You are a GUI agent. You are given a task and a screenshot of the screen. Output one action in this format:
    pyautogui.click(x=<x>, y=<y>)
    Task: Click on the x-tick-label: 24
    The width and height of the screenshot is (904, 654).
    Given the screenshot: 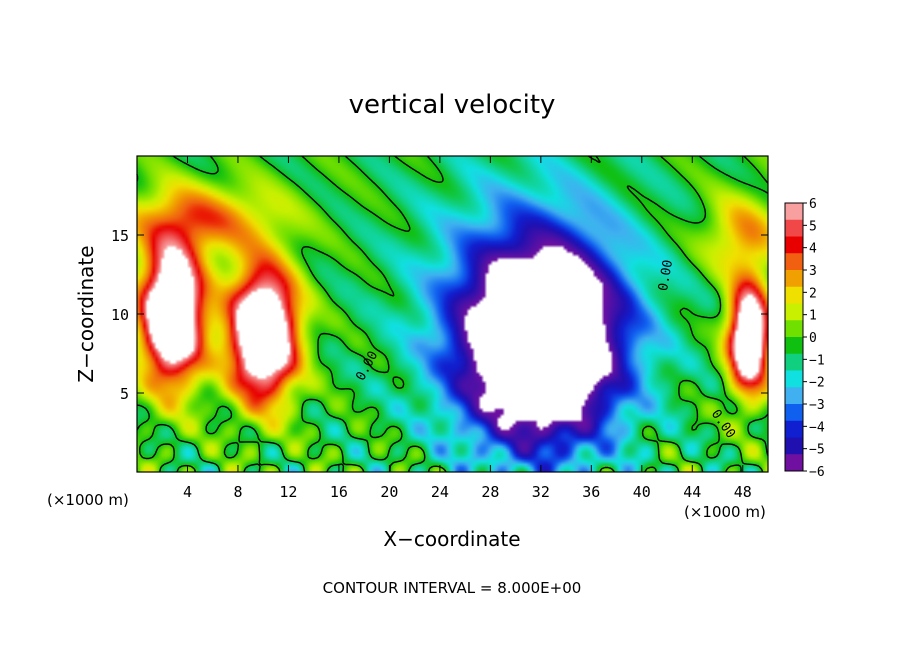 What is the action you would take?
    pyautogui.click(x=440, y=492)
    